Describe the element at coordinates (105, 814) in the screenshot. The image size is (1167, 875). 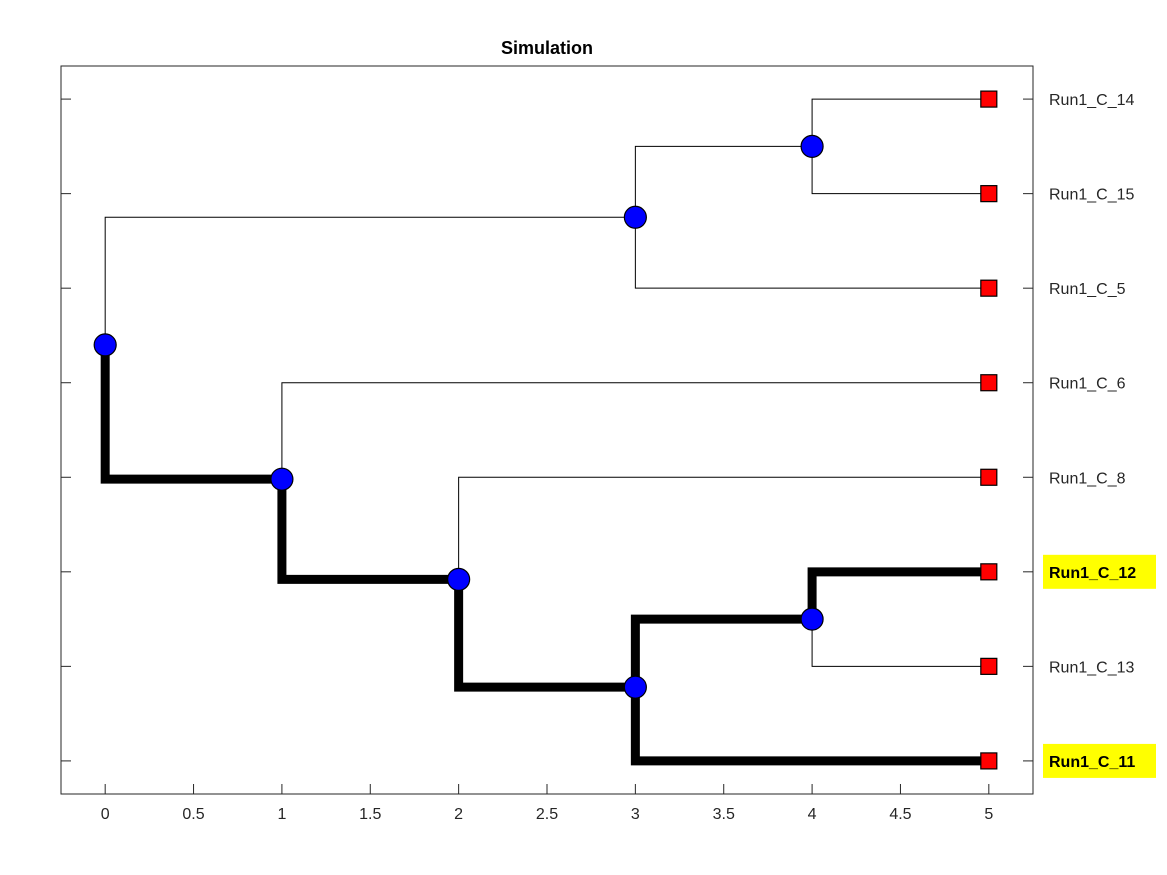
I see `x-tick-label: 0` at that location.